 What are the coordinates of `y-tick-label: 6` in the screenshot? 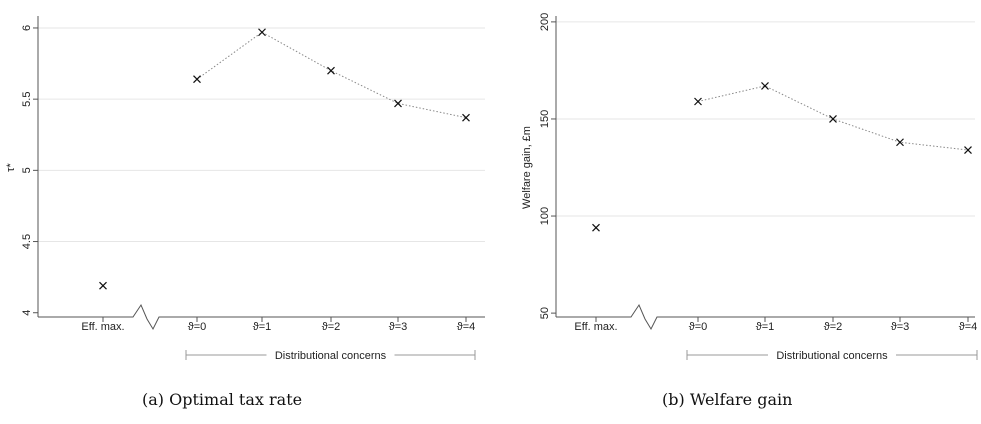 It's located at (27, 28).